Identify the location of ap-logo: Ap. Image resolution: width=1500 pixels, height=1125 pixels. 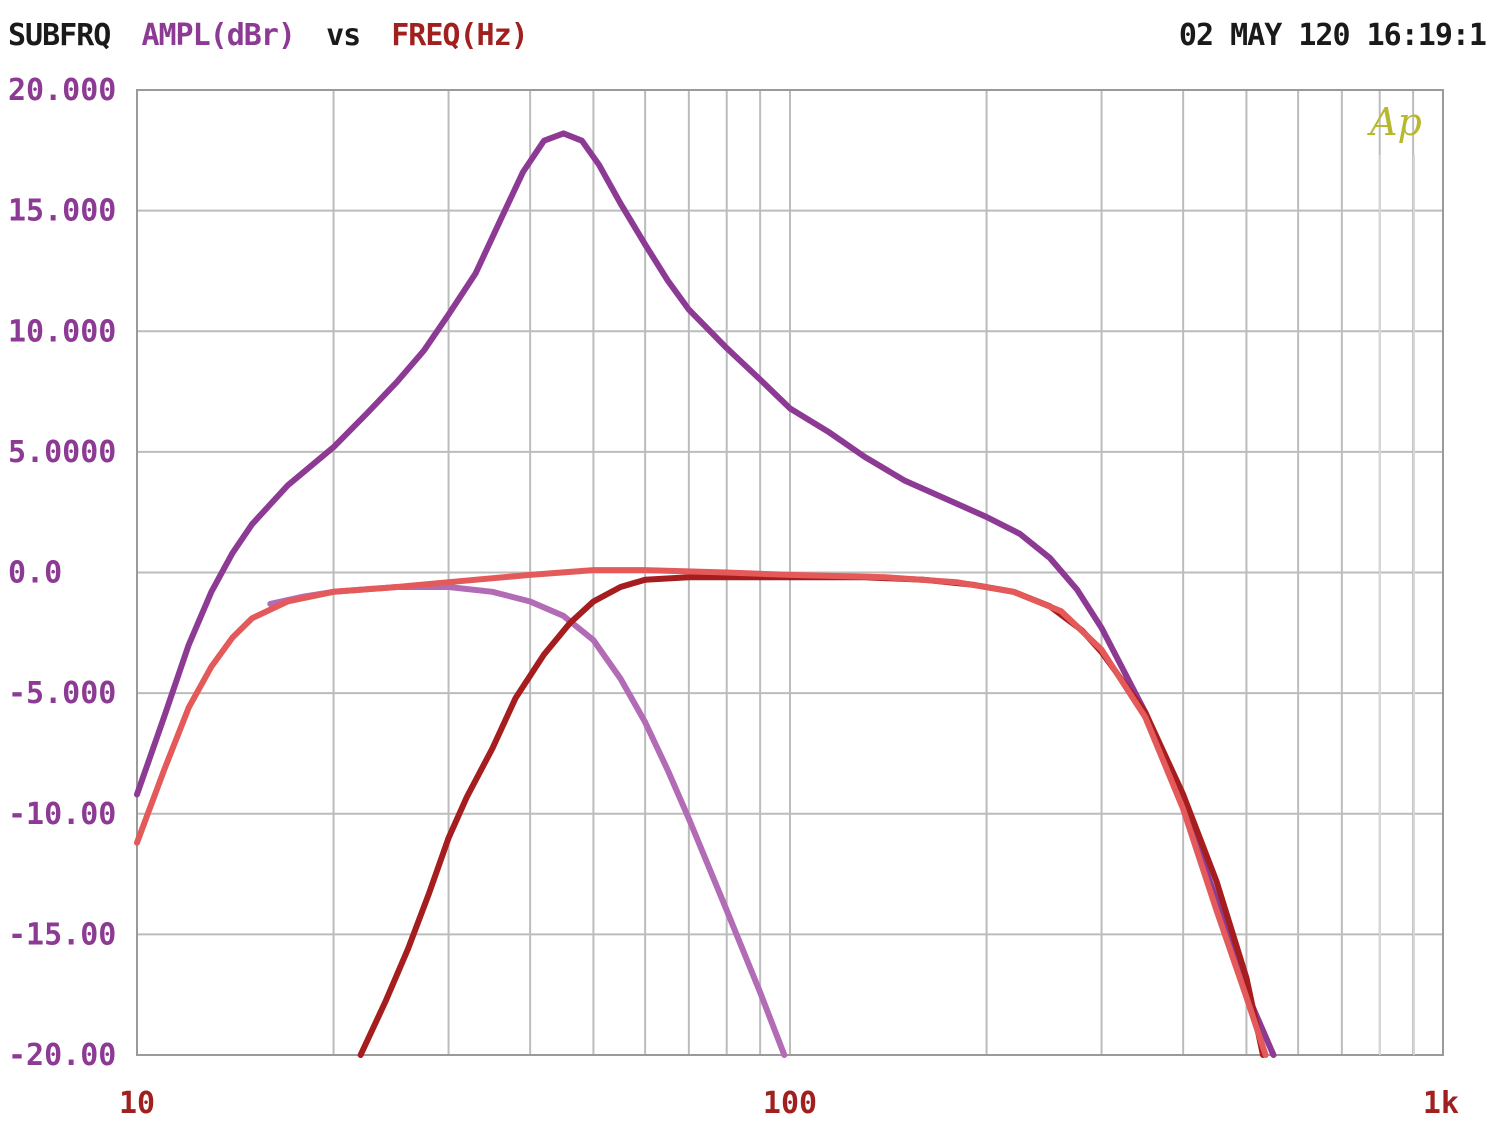
(1394, 577).